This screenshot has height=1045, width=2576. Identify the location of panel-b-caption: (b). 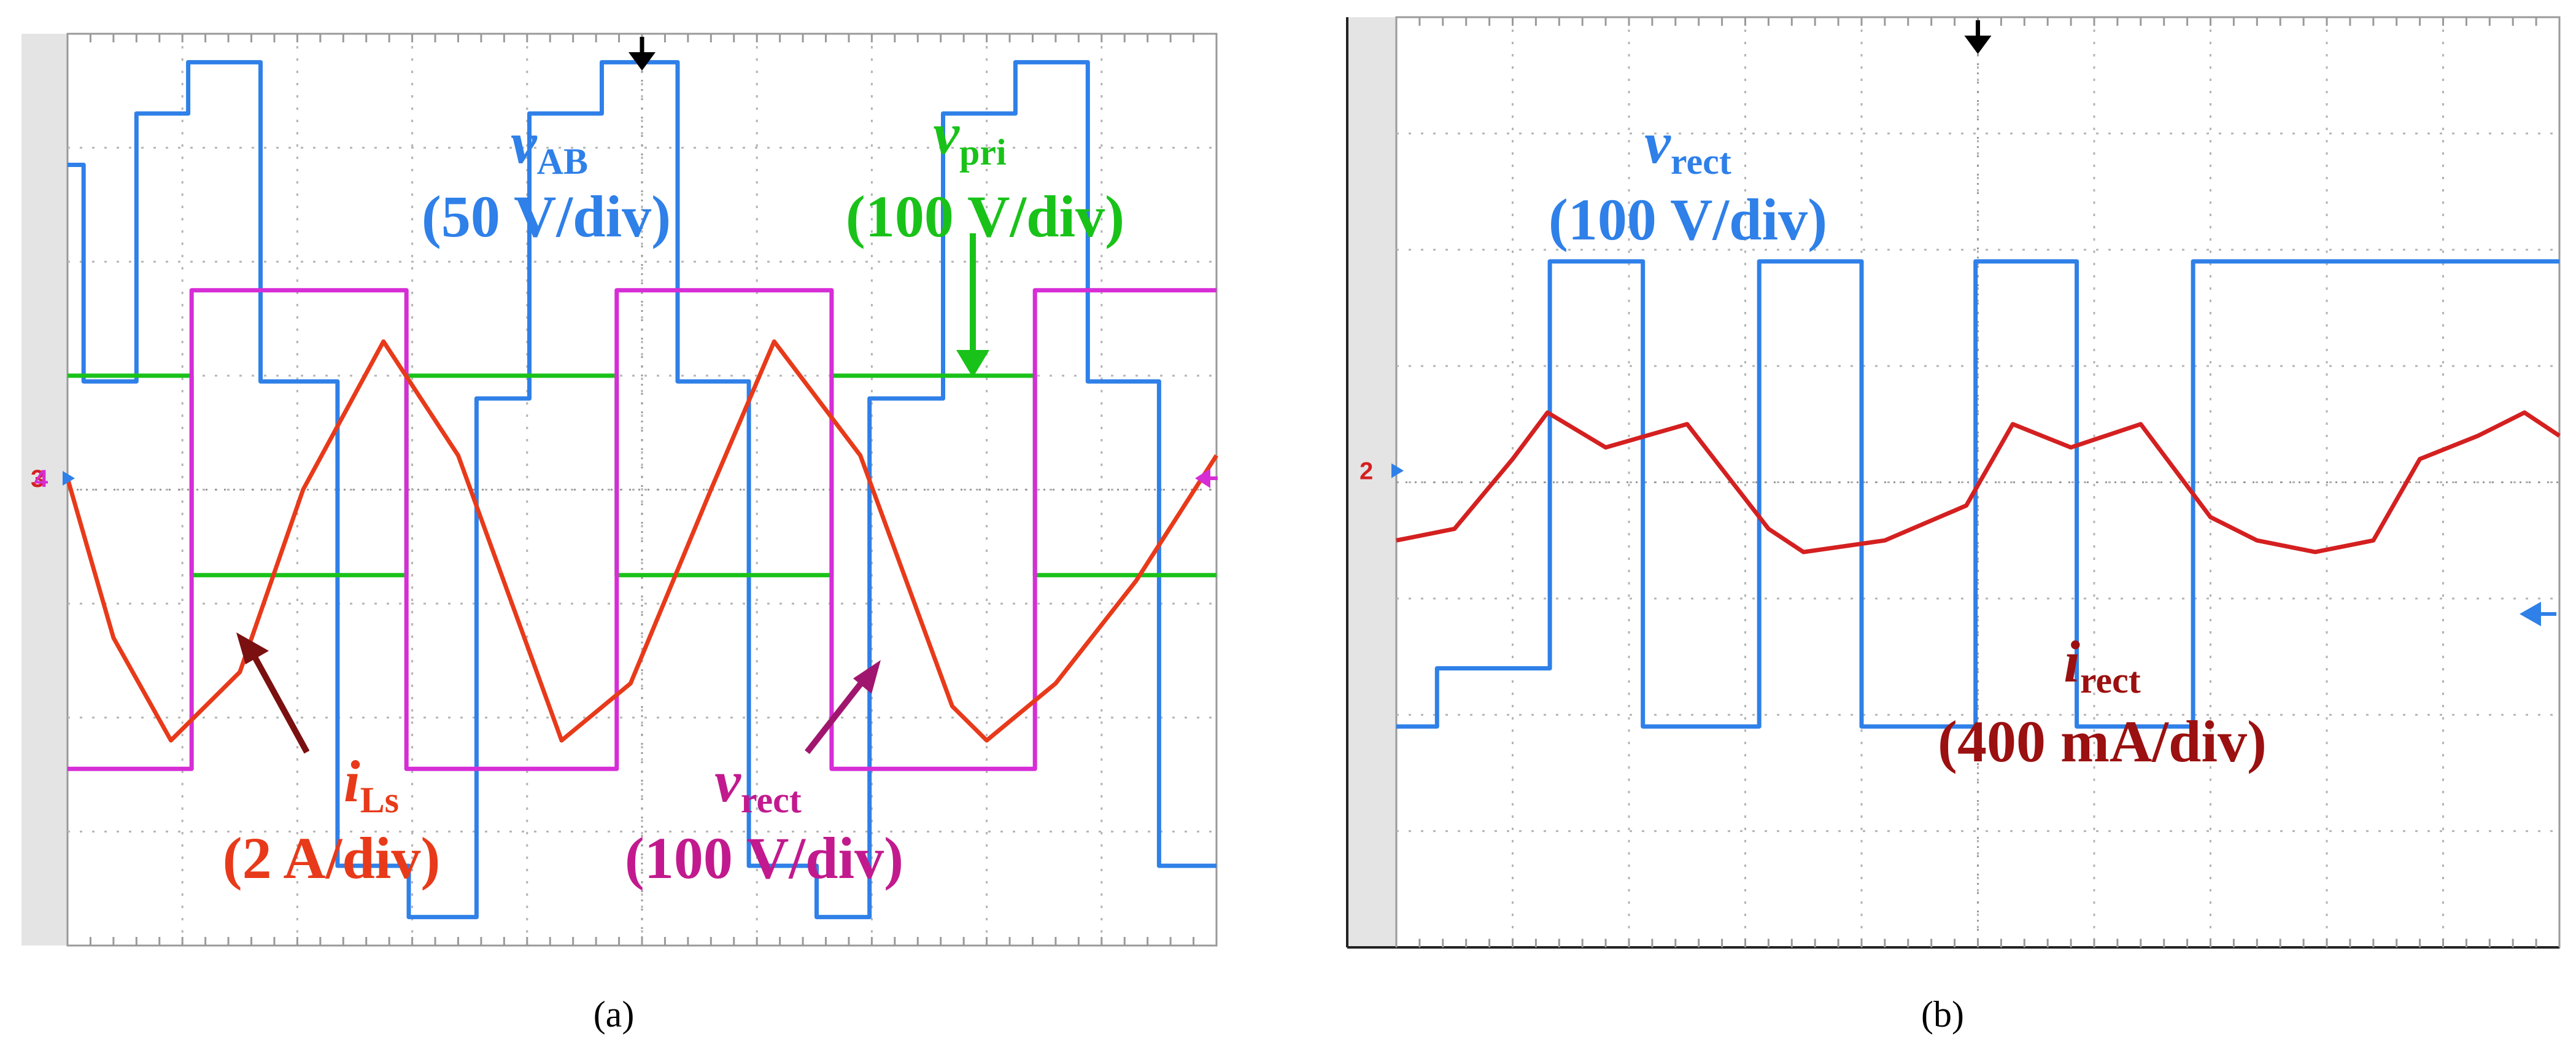
(1942, 1014).